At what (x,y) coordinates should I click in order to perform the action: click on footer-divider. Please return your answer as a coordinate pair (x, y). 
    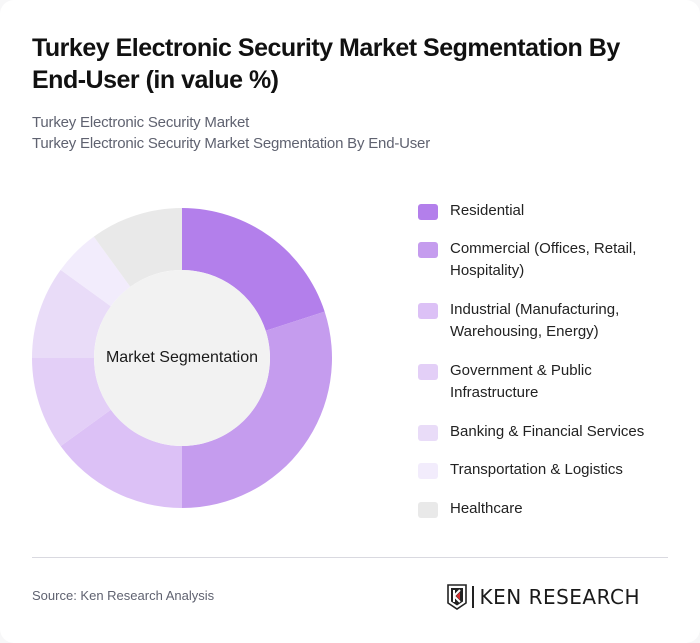
    Looking at the image, I should click on (350, 557).